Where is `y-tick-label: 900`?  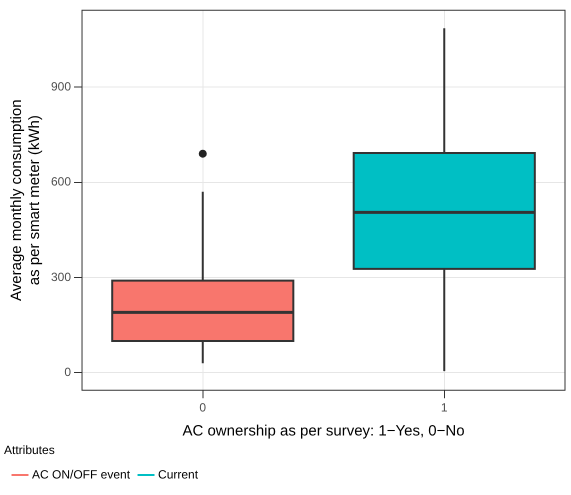 y-tick-label: 900 is located at coordinates (61, 86).